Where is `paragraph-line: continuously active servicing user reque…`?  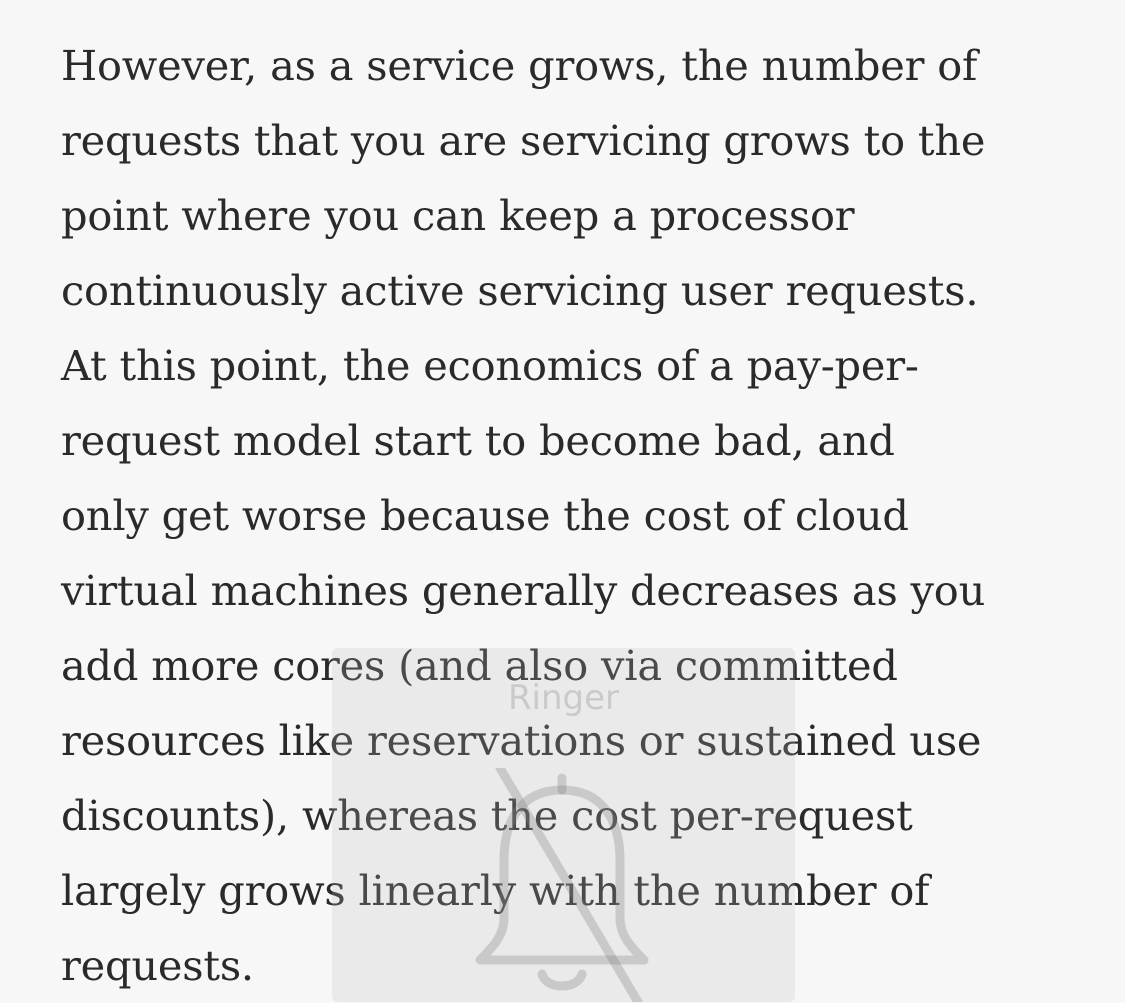 paragraph-line: continuously active servicing user reque… is located at coordinates (520, 290).